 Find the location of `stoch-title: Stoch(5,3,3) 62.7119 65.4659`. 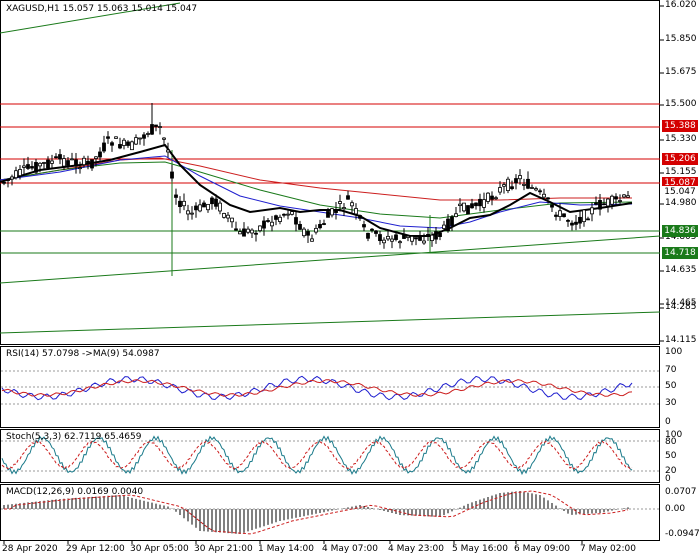

stoch-title: Stoch(5,3,3) 62.7119 65.4659 is located at coordinates (74, 437).